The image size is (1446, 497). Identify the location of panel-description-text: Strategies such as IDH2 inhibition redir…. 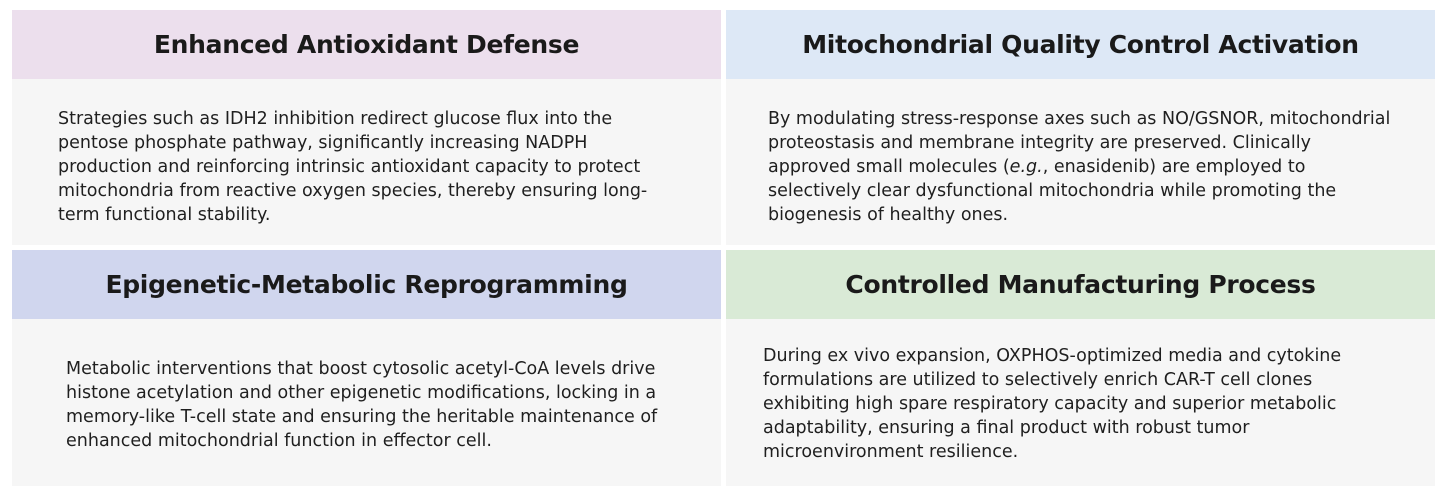
(353, 167).